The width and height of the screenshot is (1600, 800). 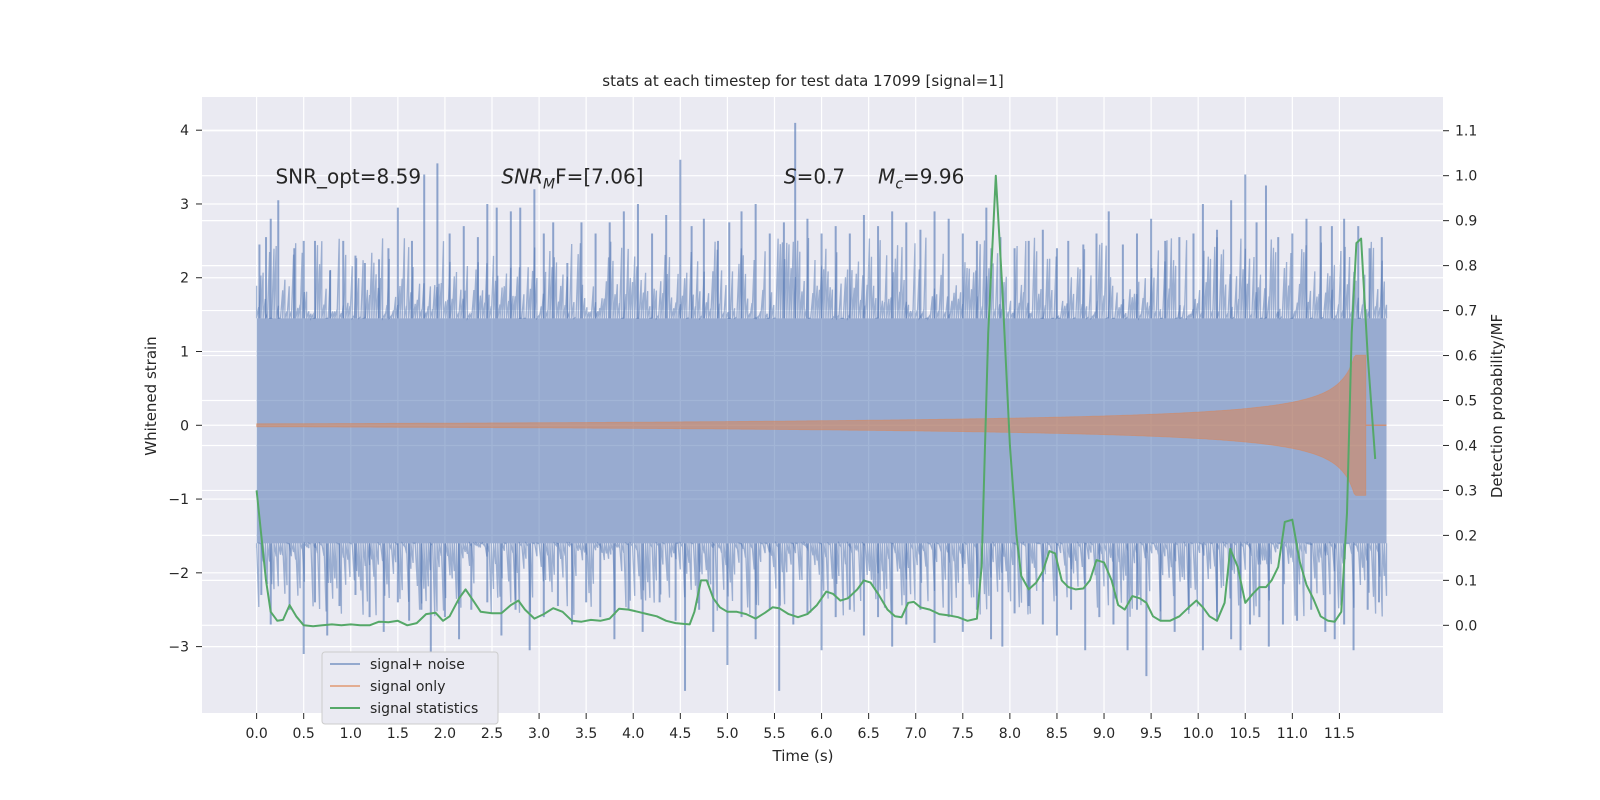 I want to click on series-signal-only, so click(x=821, y=425).